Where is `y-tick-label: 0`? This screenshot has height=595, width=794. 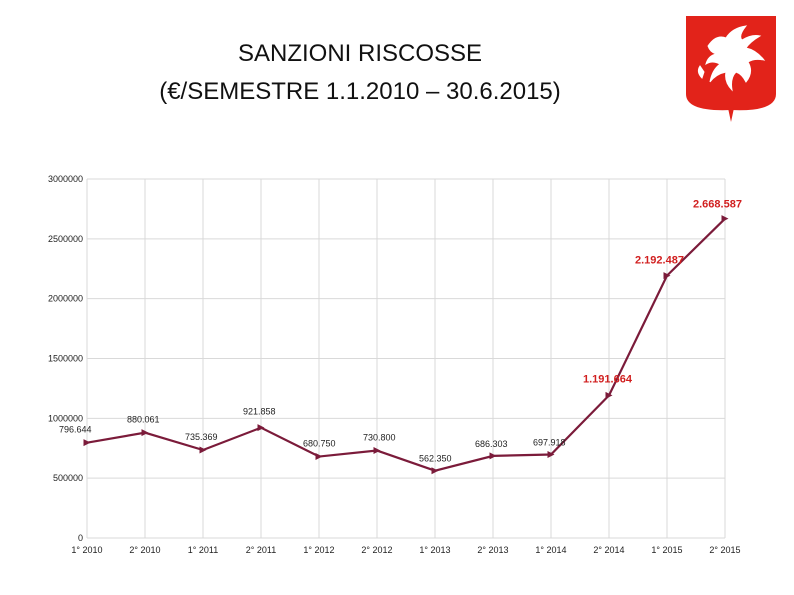
y-tick-label: 0 is located at coordinates (80, 538).